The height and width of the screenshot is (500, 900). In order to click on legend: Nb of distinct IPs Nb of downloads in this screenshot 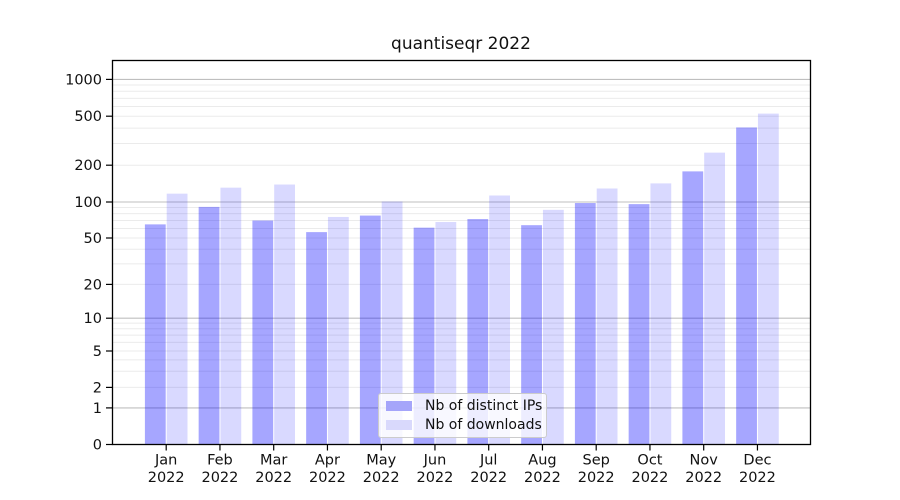, I will do `click(462, 415)`.